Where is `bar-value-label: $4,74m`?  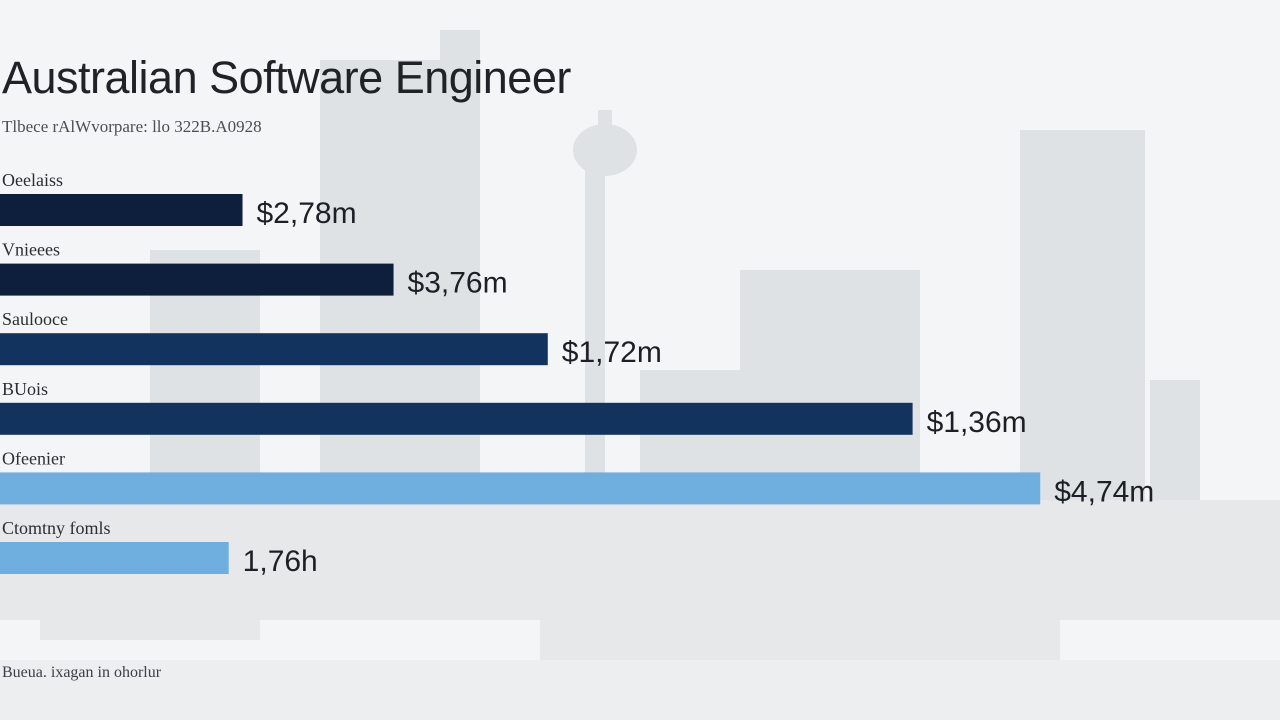 bar-value-label: $4,74m is located at coordinates (1104, 491).